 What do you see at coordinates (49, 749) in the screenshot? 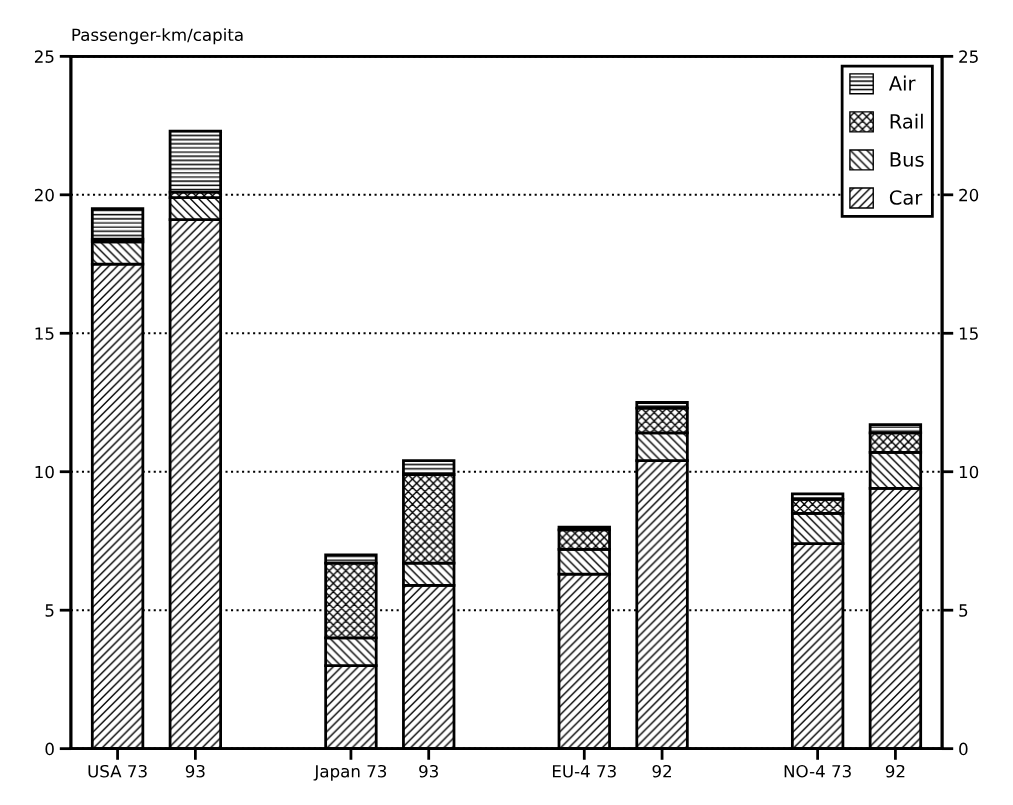
I see `y-tick-label: 0` at bounding box center [49, 749].